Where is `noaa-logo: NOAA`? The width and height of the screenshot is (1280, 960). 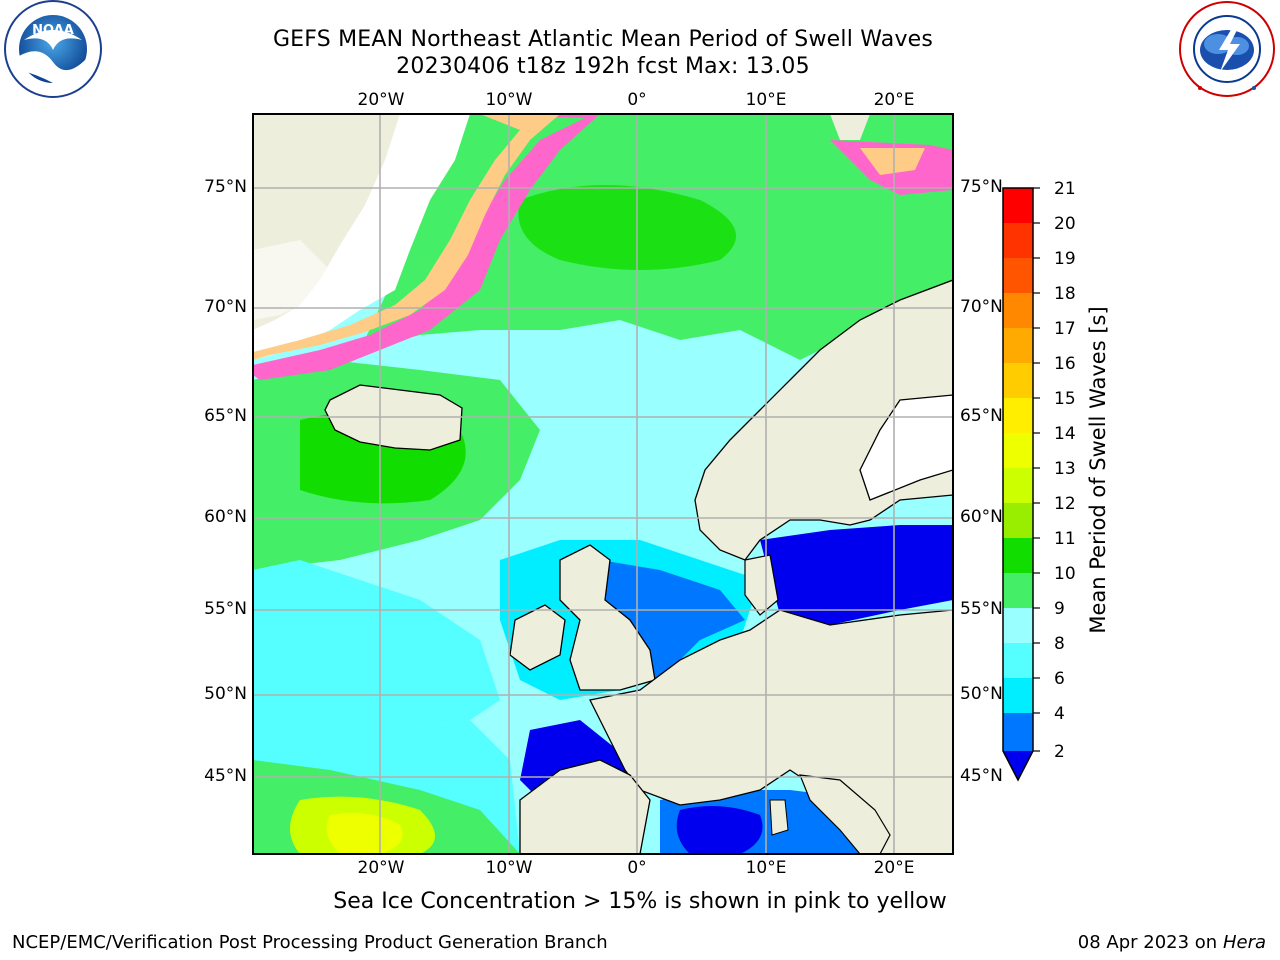
noaa-logo: NOAA is located at coordinates (53, 49).